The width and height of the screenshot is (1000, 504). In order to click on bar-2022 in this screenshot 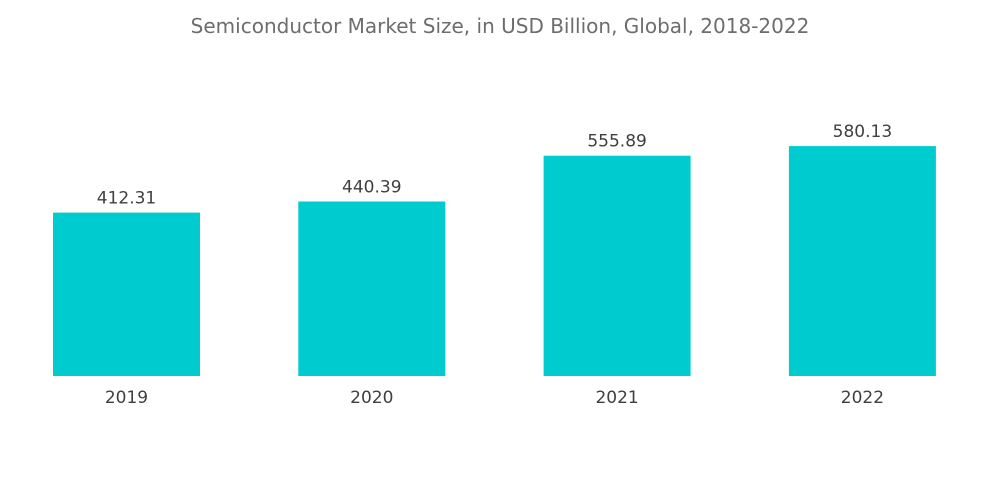, I will do `click(862, 261)`.